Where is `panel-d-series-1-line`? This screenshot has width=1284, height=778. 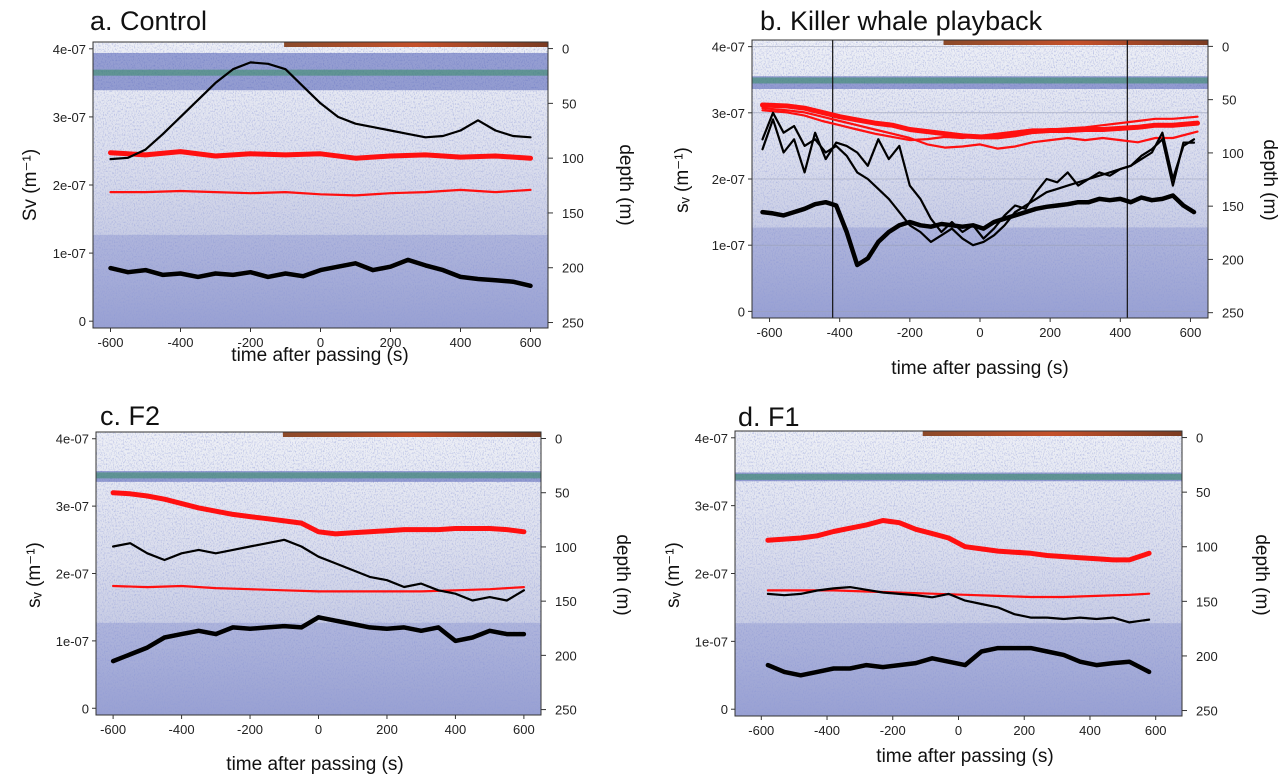 panel-d-series-1-line is located at coordinates (958, 540).